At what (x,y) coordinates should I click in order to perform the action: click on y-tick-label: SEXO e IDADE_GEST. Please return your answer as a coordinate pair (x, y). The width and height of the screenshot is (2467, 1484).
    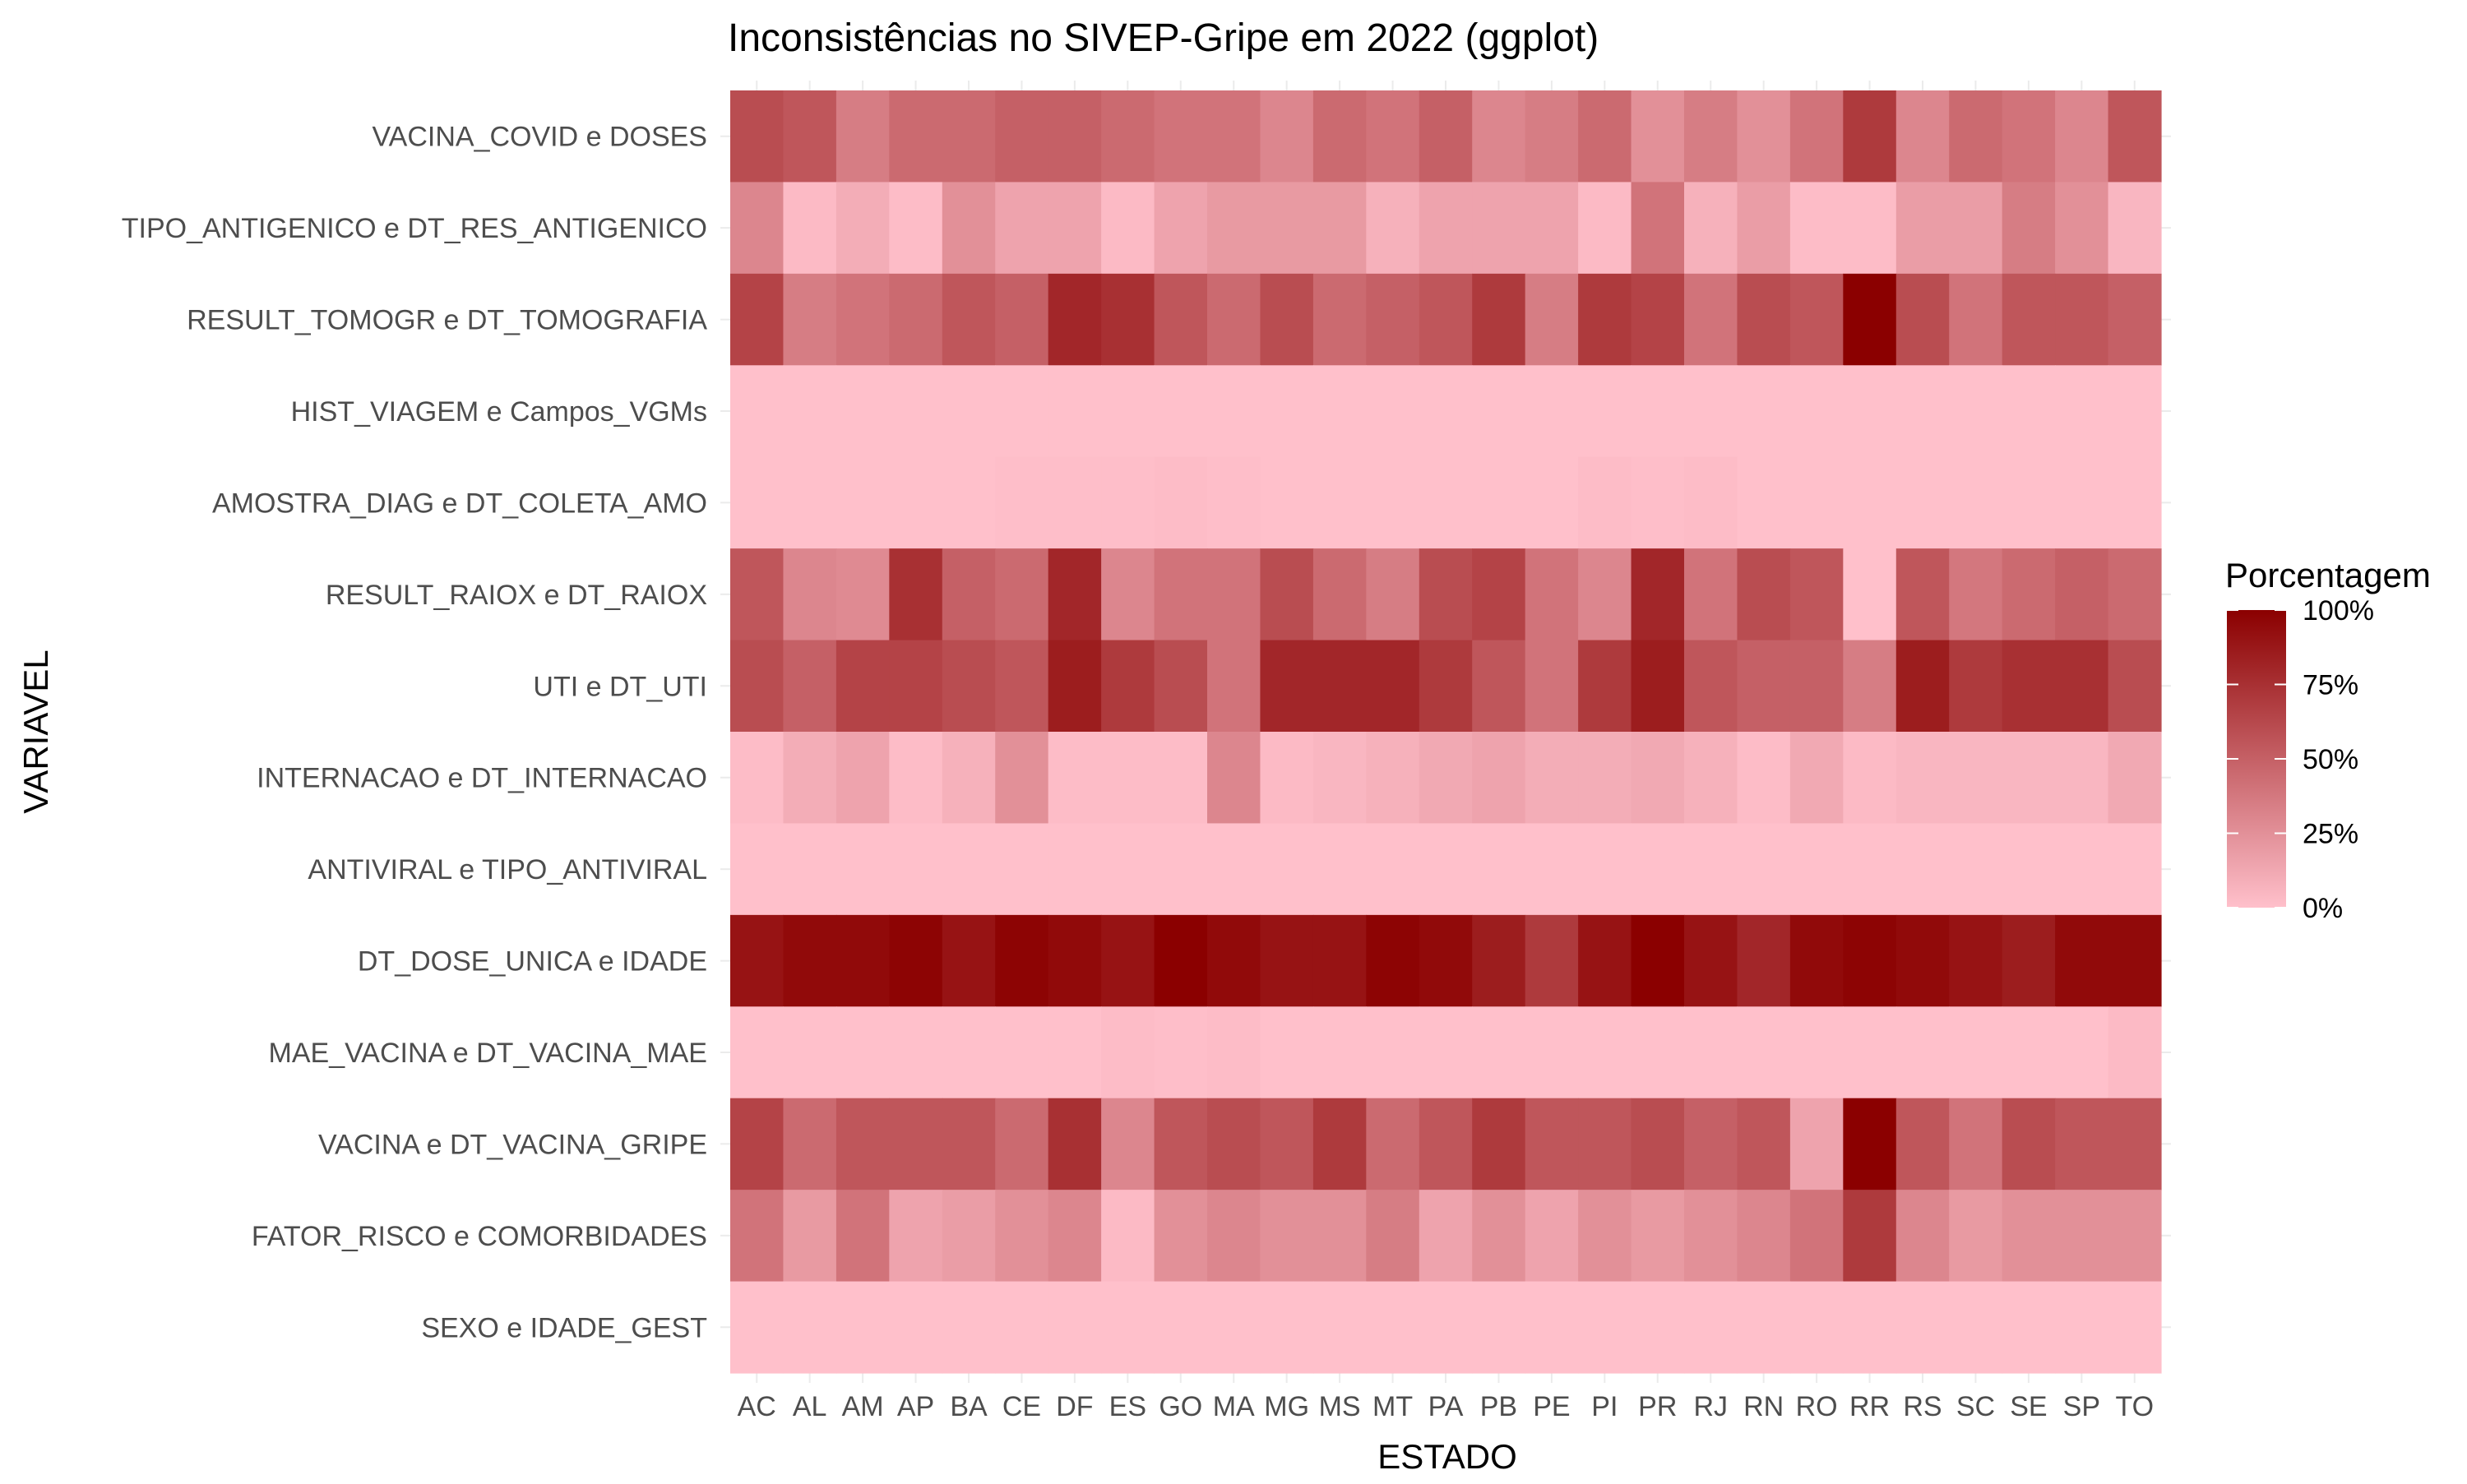
    Looking at the image, I should click on (564, 1328).